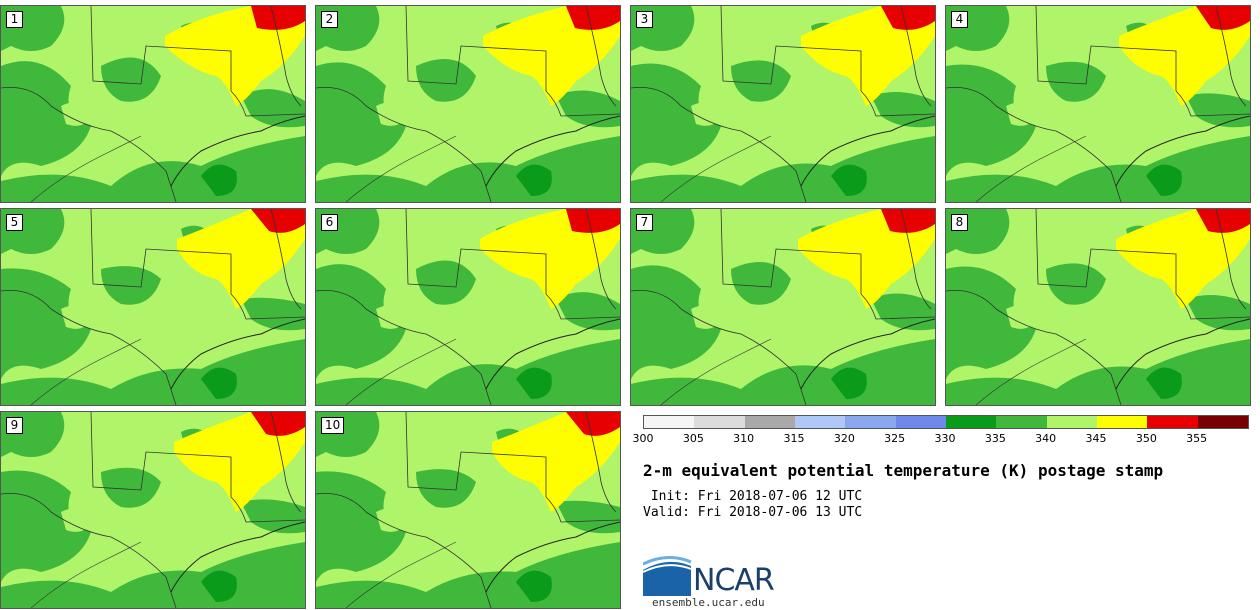 The image size is (1260, 610). Describe the element at coordinates (744, 438) in the screenshot. I see `colorbar-tick-label: 310` at that location.